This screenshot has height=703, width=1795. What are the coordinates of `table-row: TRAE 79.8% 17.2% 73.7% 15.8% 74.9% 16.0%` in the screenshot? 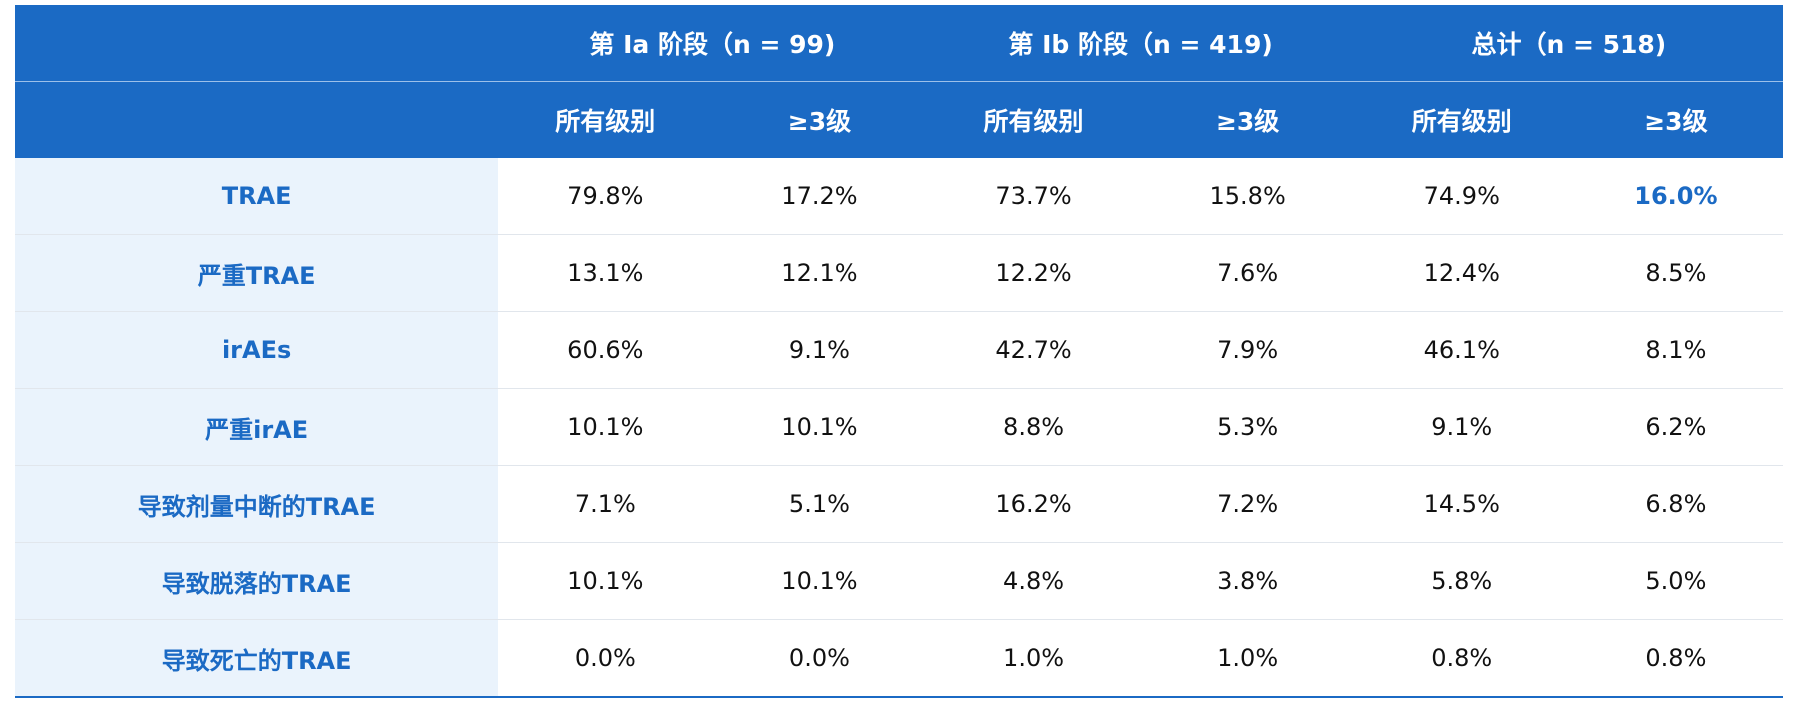 It's located at (899, 196).